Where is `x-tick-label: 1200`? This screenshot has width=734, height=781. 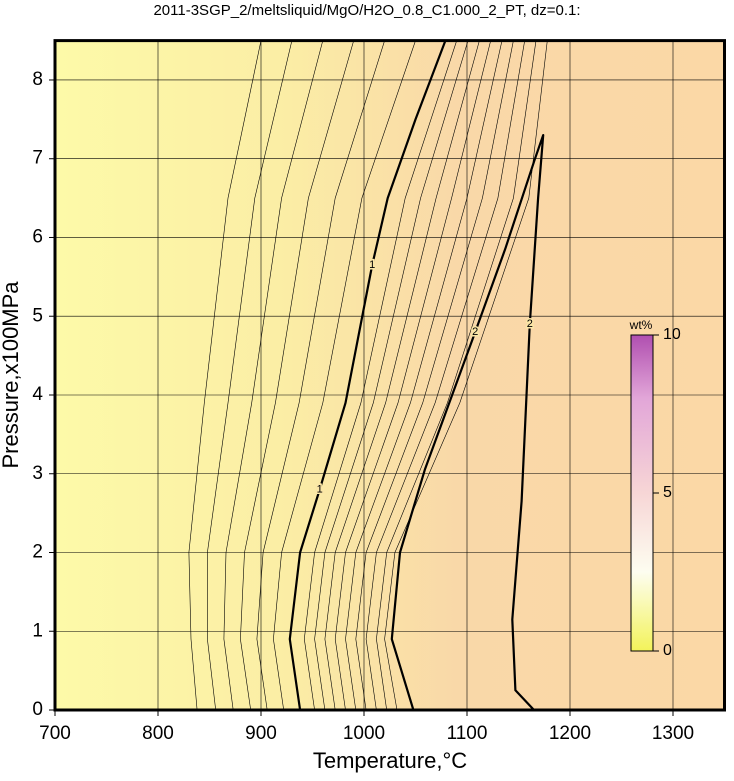
x-tick-label: 1200 is located at coordinates (570, 733).